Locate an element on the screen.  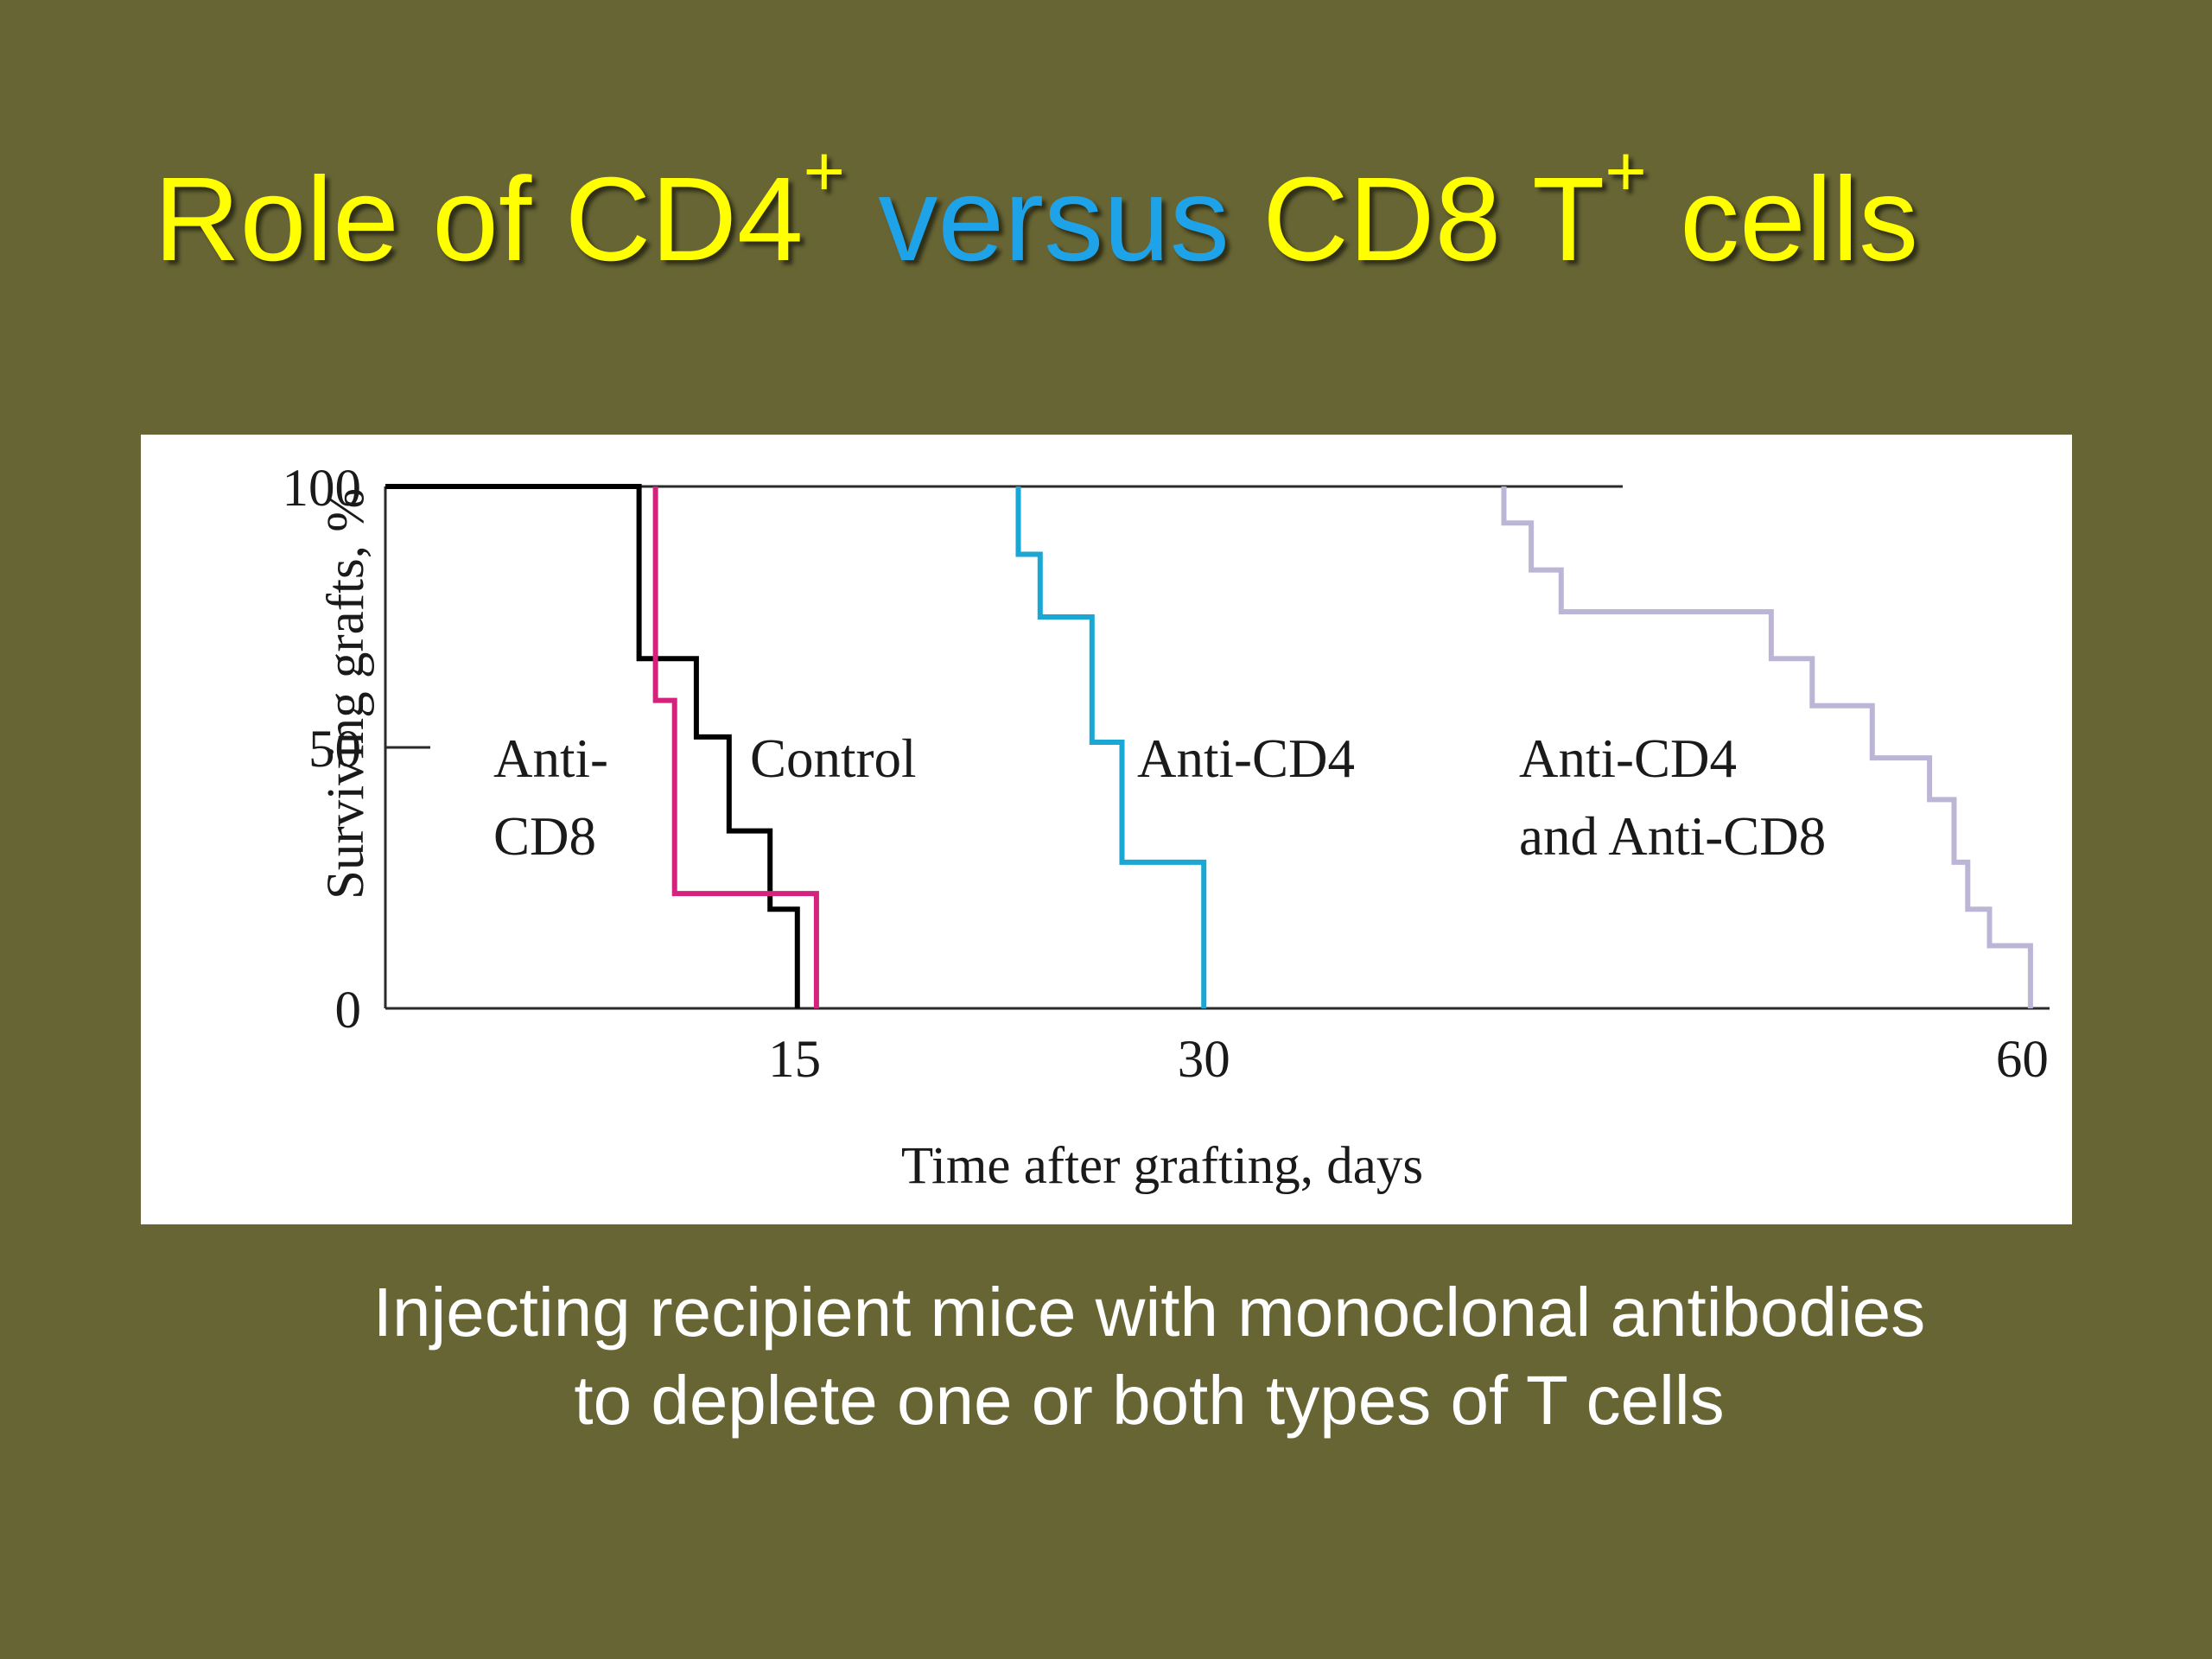
y-tick-label: 50 is located at coordinates (334, 750).